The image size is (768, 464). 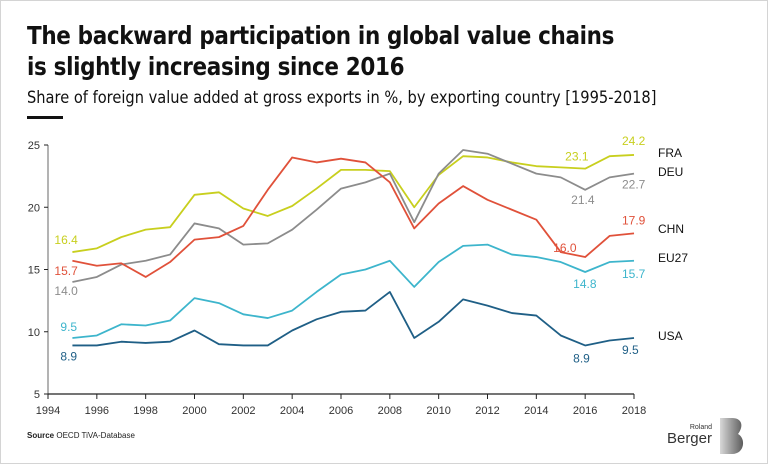 I want to click on roland-berger-logo: Roland Berger, so click(x=709, y=438).